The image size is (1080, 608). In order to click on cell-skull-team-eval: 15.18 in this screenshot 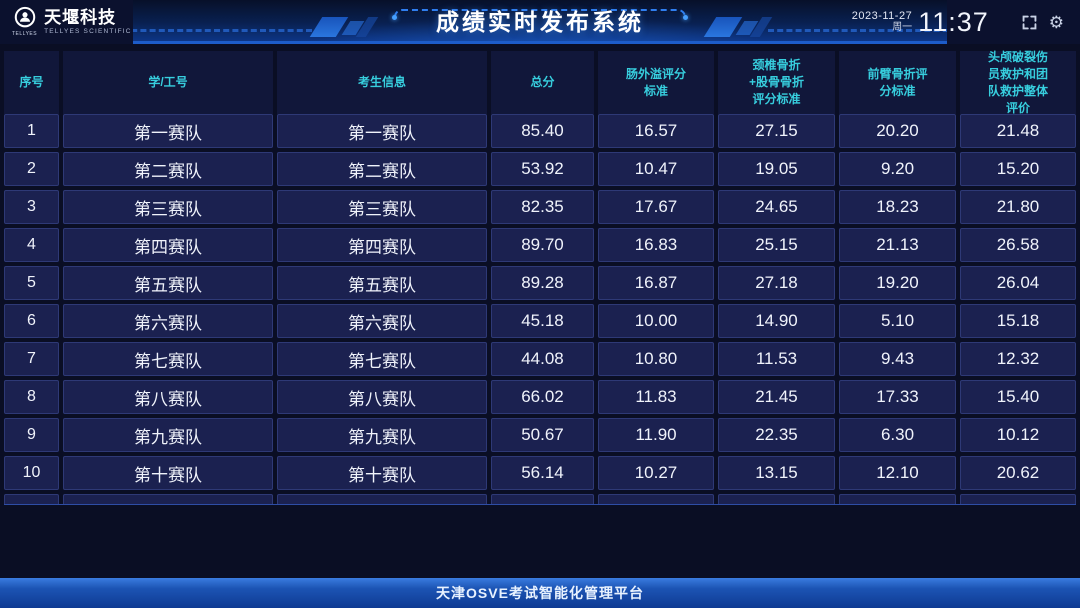, I will do `click(1018, 321)`.